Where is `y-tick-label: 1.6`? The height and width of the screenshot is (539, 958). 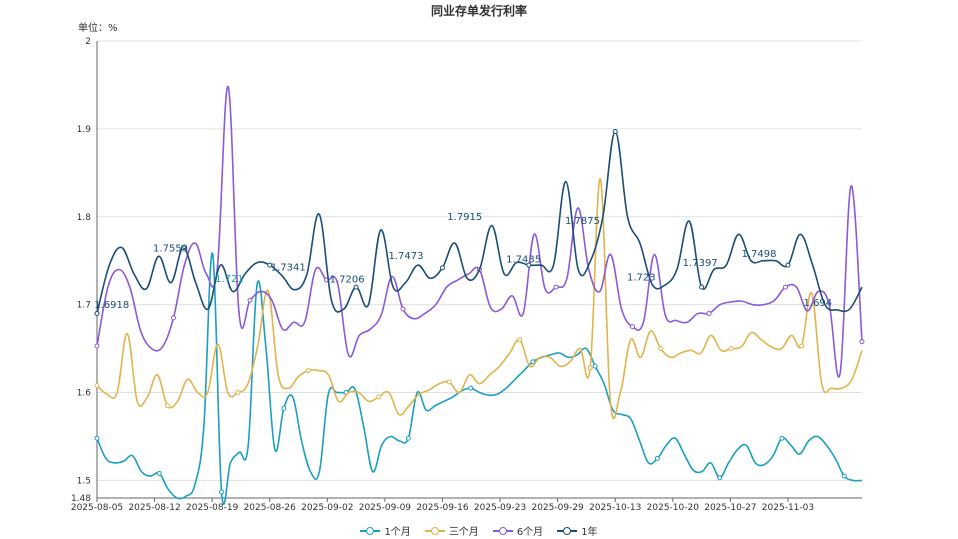 y-tick-label: 1.6 is located at coordinates (84, 394).